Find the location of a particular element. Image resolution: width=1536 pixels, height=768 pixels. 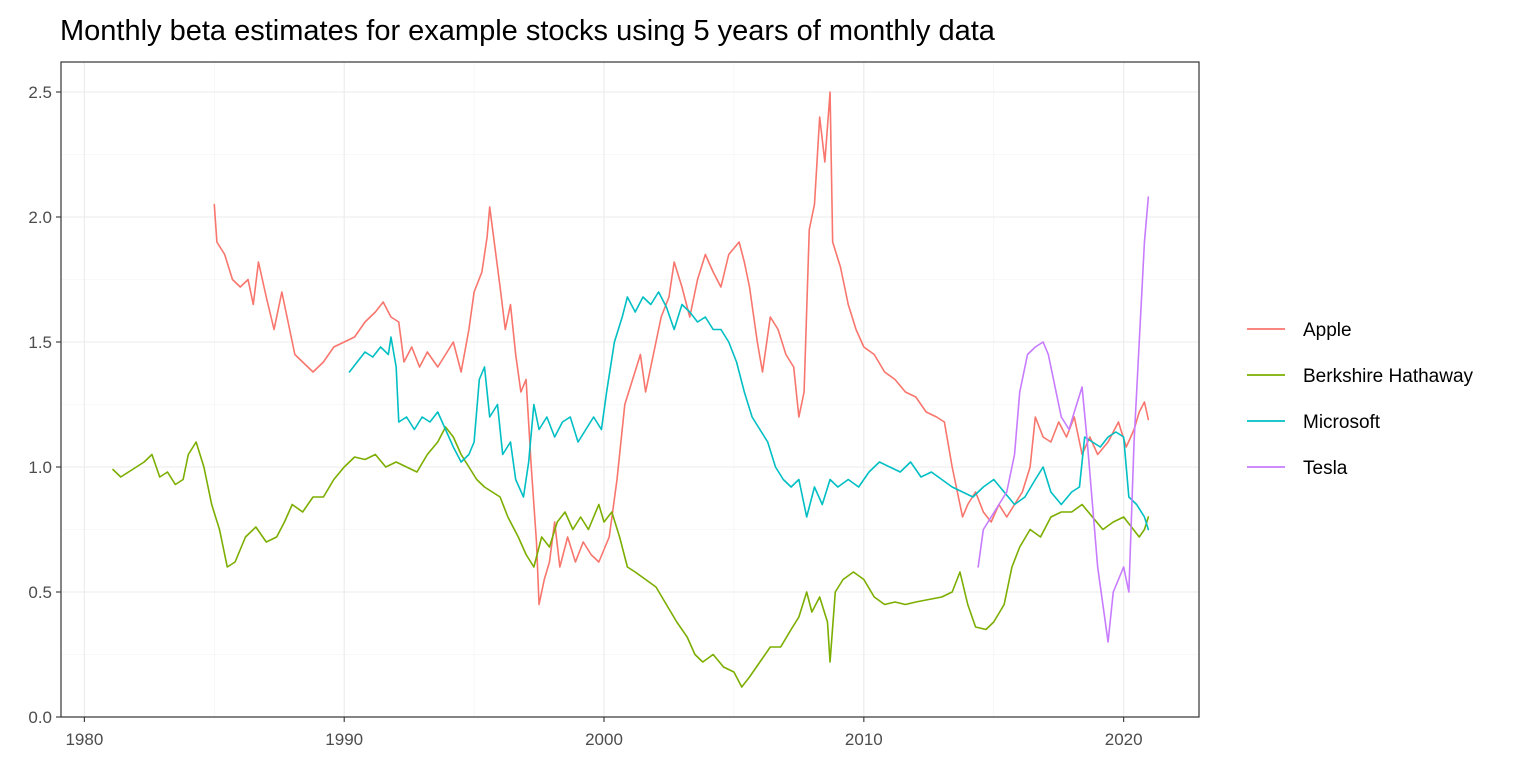

legend: Apple Berkshire Hathaway Microsoft Tesla is located at coordinates (1360, 399).